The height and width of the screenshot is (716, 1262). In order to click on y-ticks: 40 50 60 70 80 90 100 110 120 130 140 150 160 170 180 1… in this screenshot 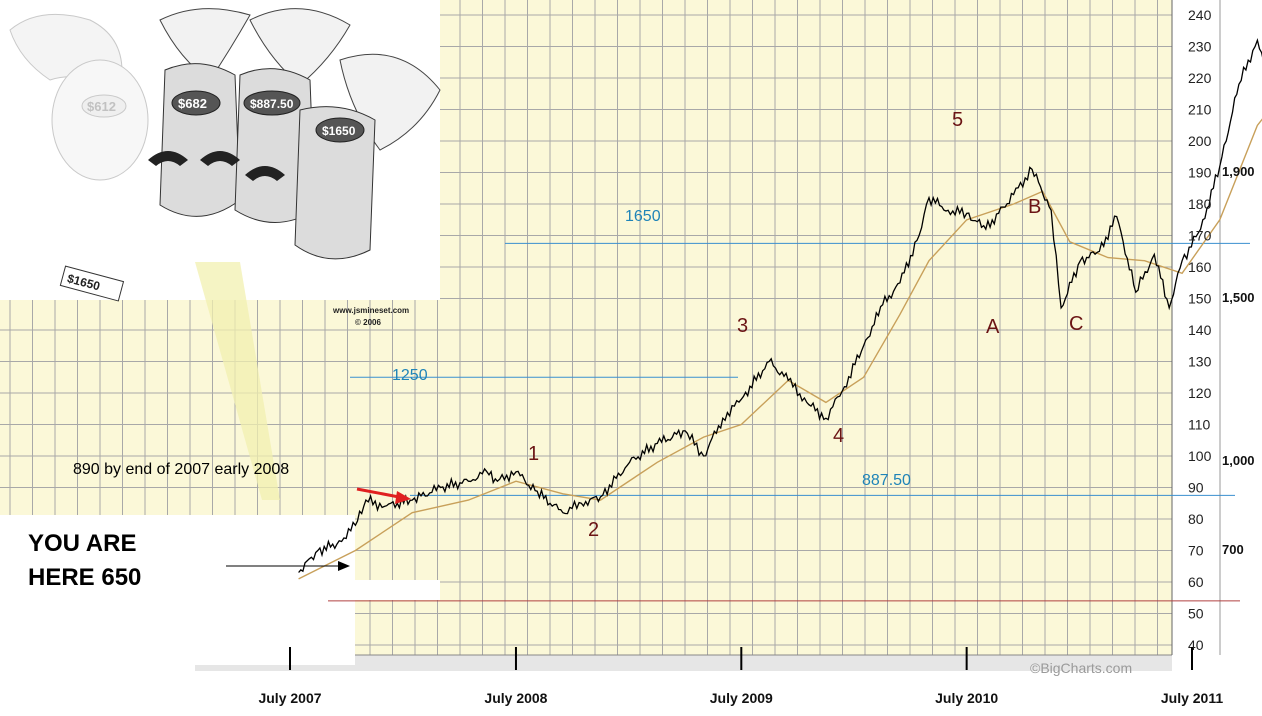, I will do `click(1200, 330)`.